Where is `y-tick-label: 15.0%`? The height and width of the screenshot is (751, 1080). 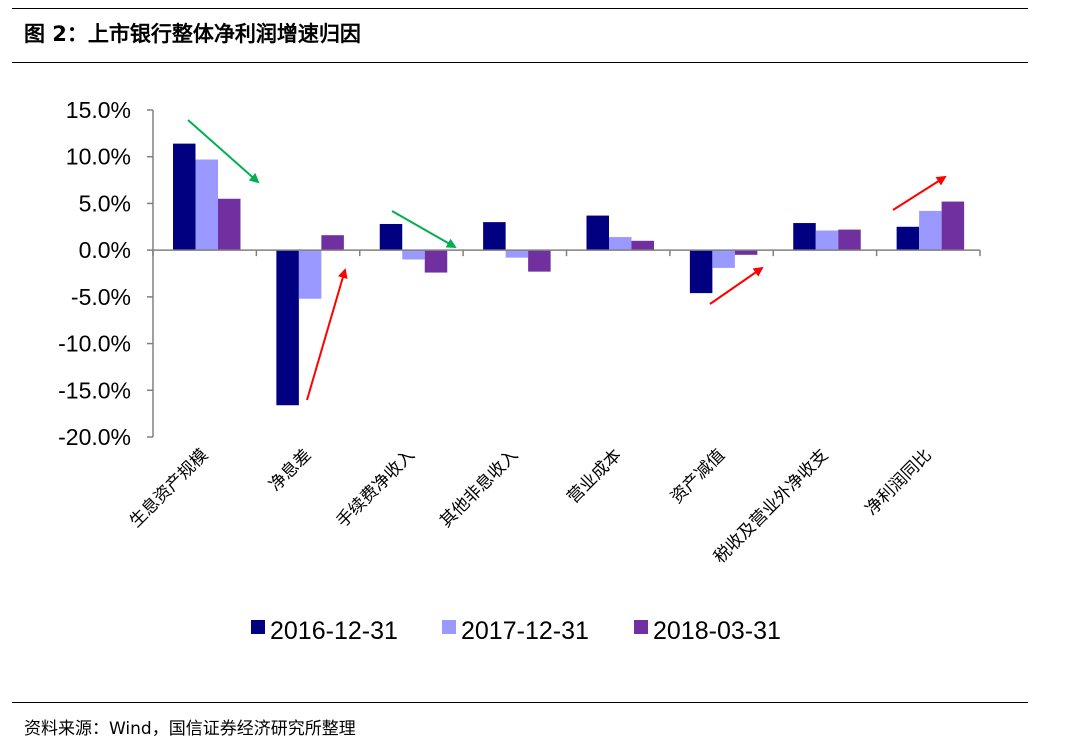 y-tick-label: 15.0% is located at coordinates (98, 110).